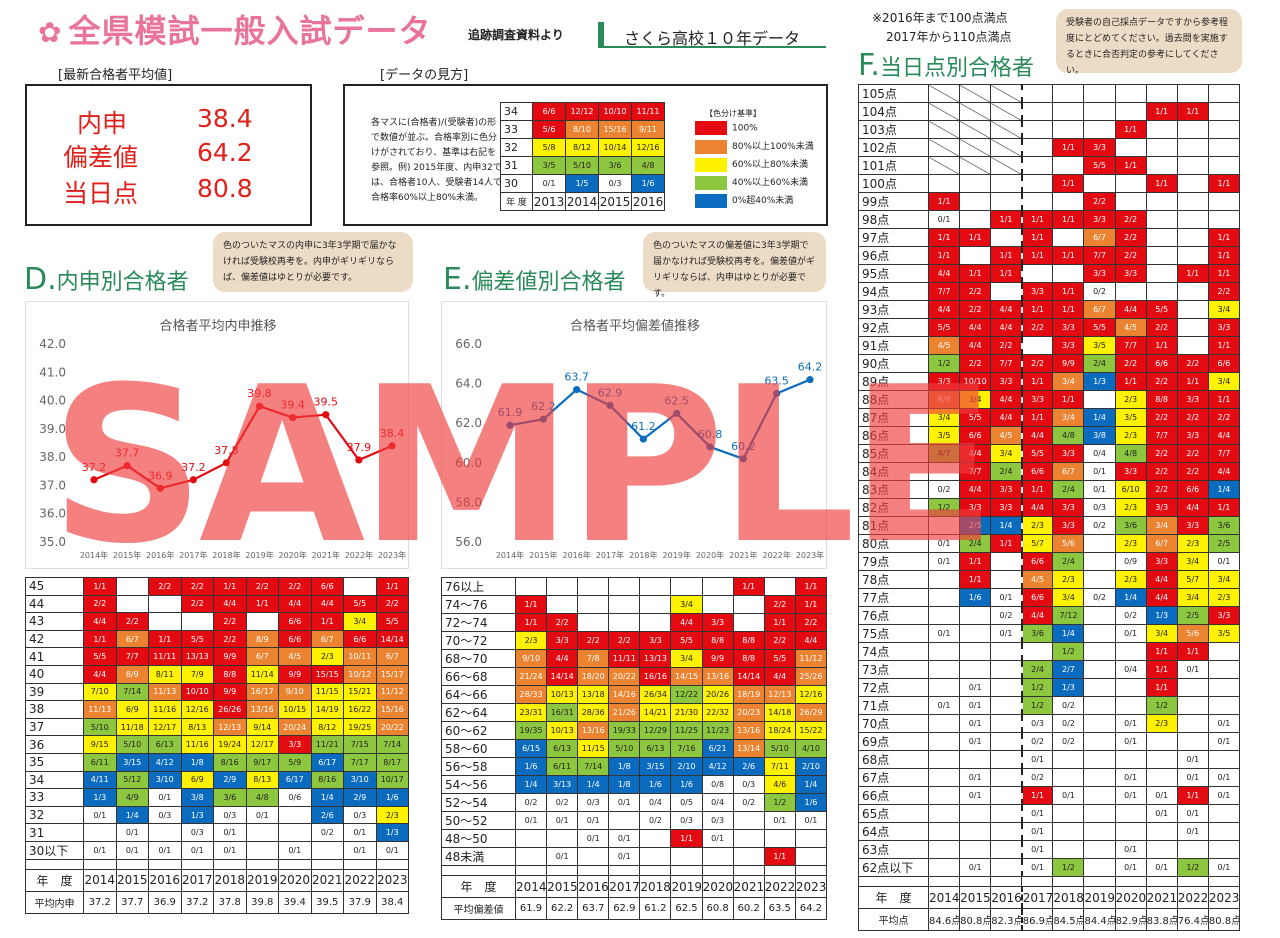  What do you see at coordinates (779, 748) in the screenshot?
I see `data-cell: 5/10` at bounding box center [779, 748].